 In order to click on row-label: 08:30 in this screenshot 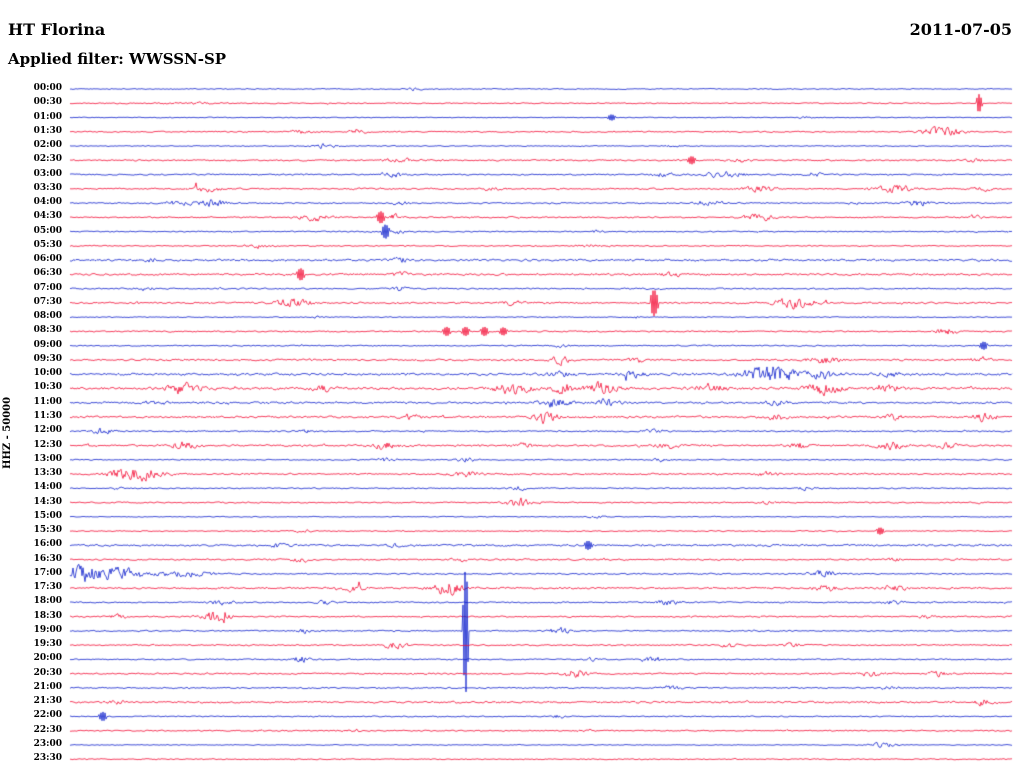, I will do `click(47, 330)`.